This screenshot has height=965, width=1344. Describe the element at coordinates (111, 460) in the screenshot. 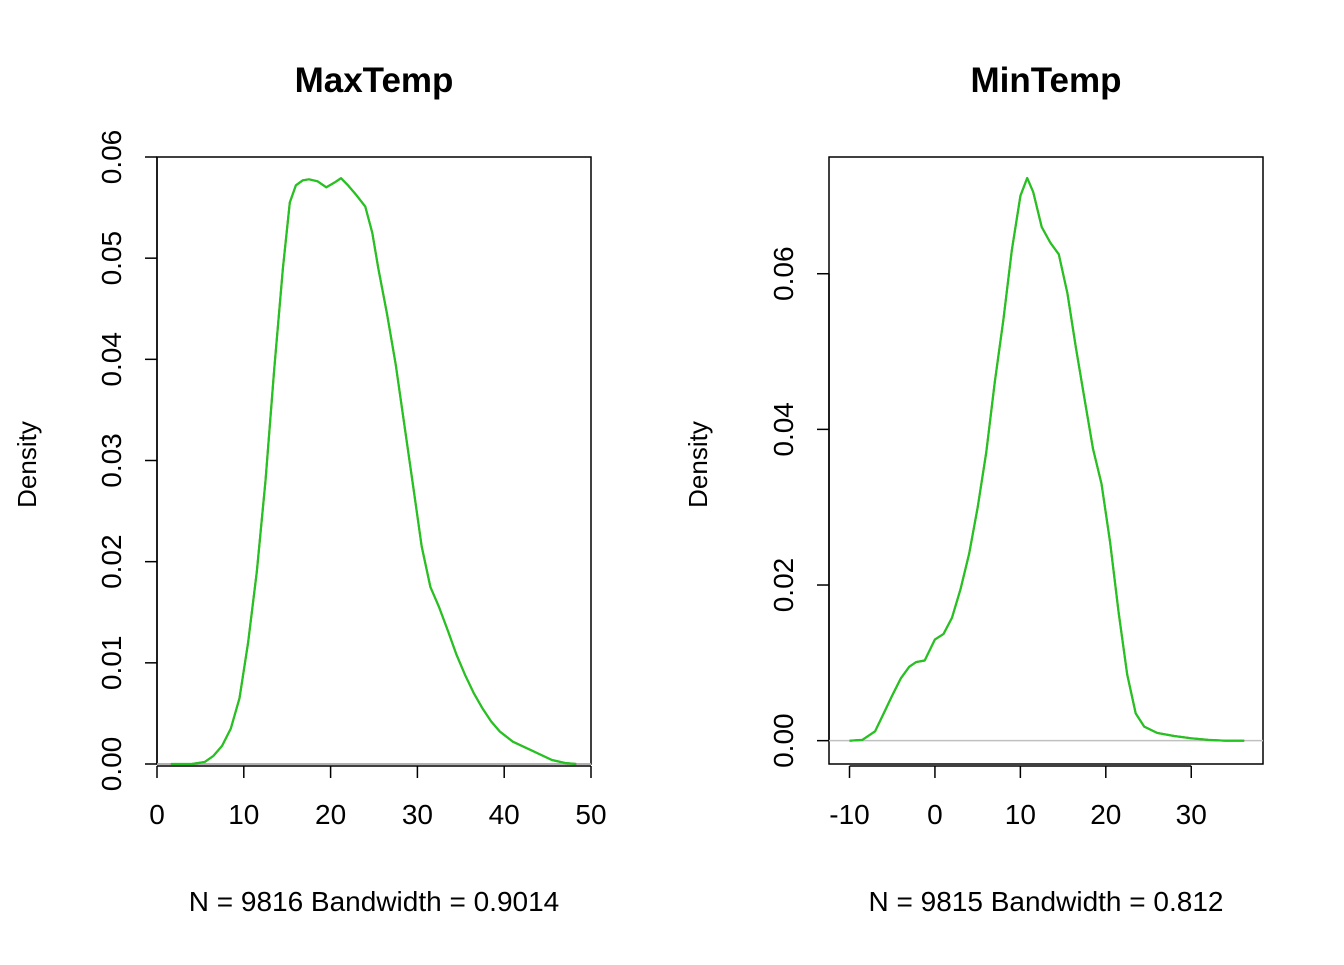

I see `y-tick-label: 0.03` at that location.